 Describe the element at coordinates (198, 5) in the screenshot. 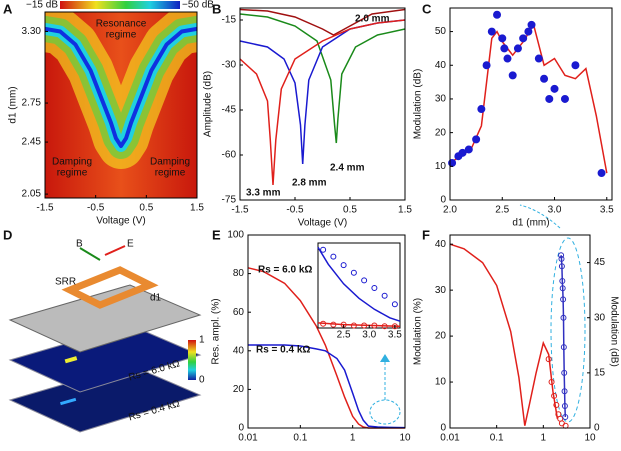

I see `colorbar-label: −50 dB` at that location.